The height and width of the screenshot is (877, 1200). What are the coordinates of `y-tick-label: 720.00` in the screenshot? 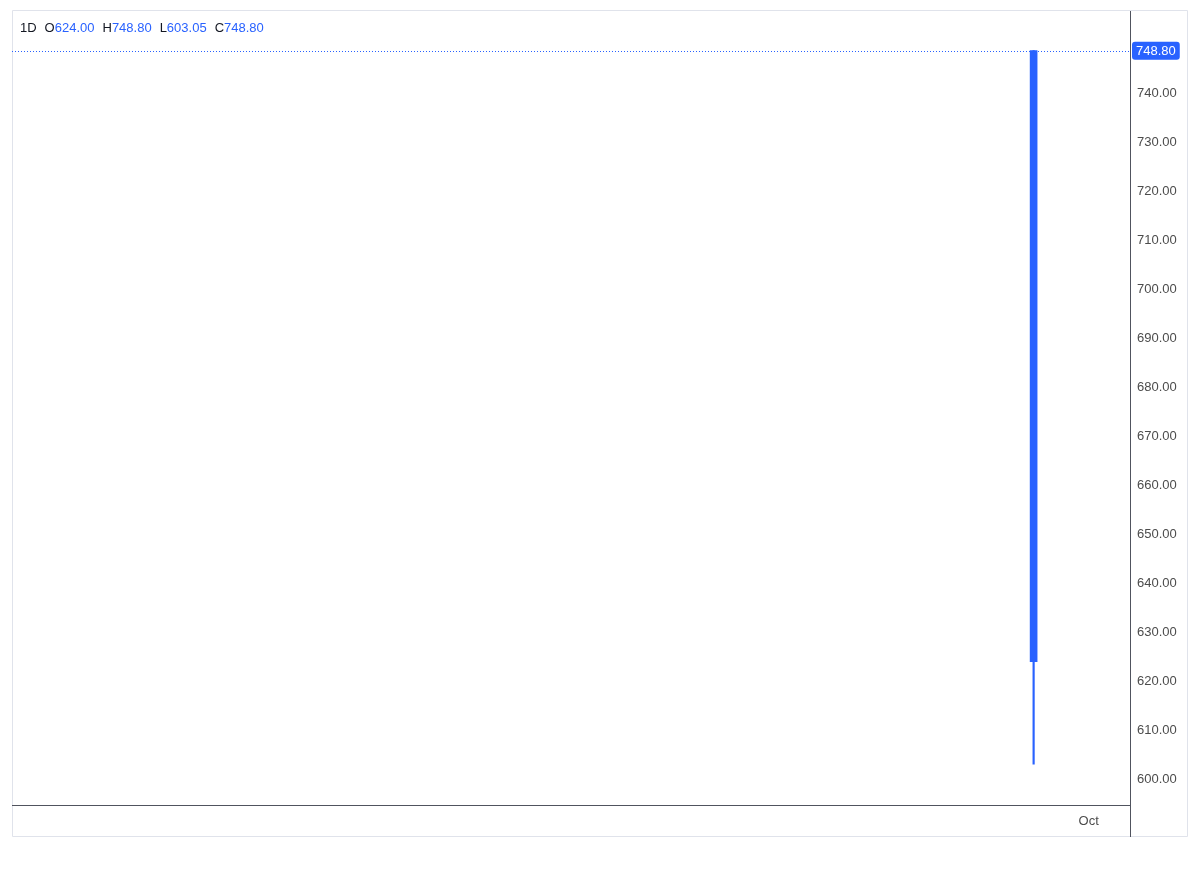 It's located at (1157, 191).